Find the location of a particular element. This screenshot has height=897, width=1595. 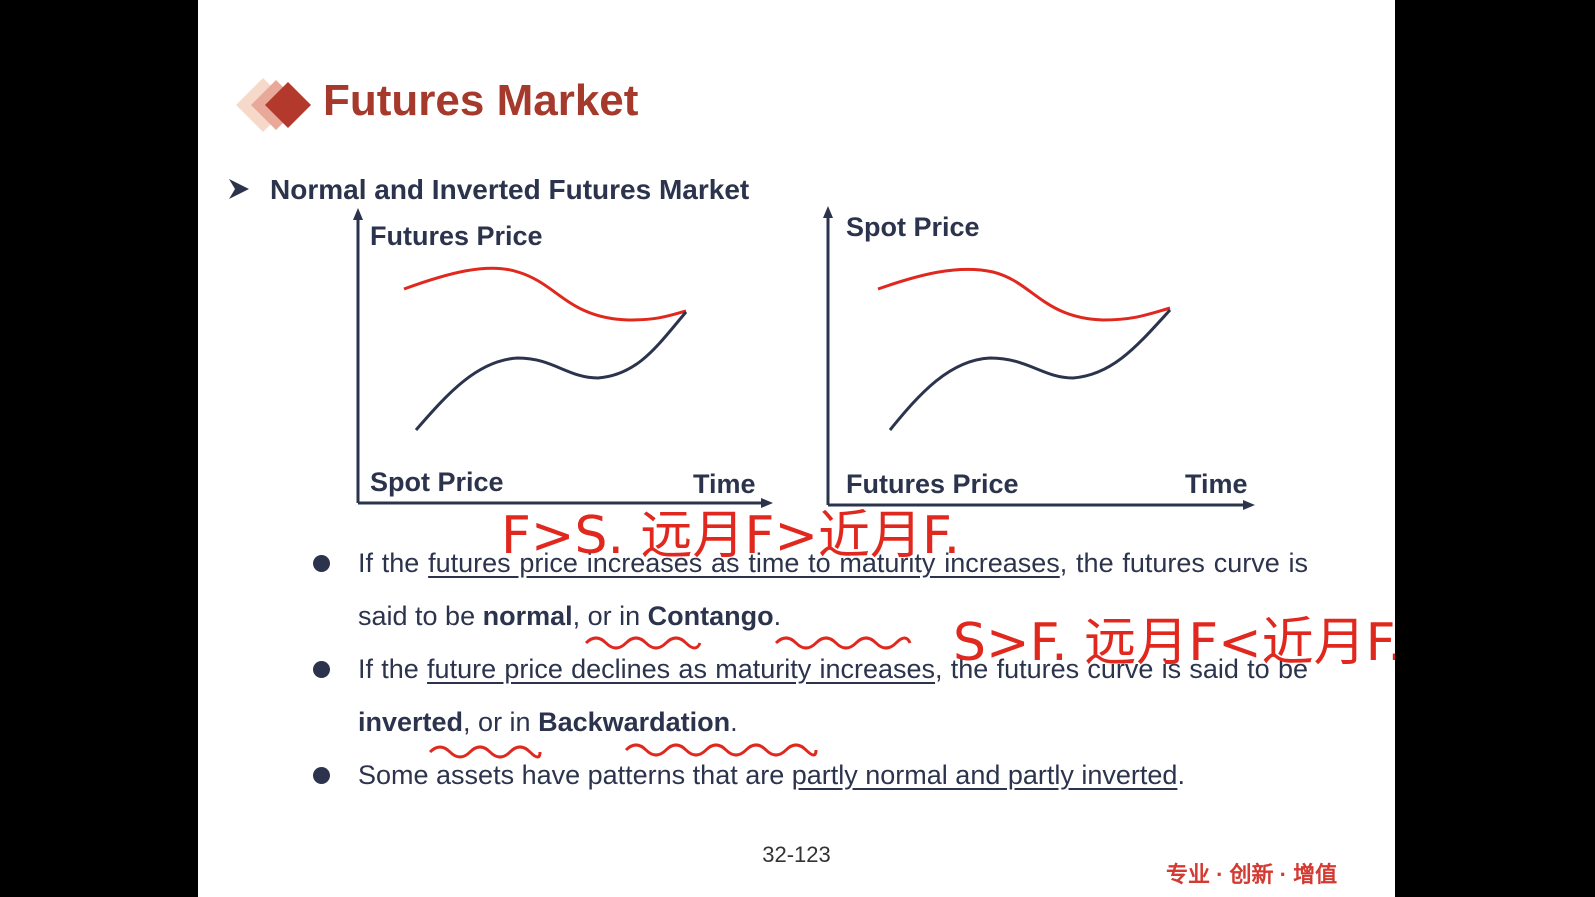

slogan: 专业 · 创新 · 增值 is located at coordinates (1252, 874).